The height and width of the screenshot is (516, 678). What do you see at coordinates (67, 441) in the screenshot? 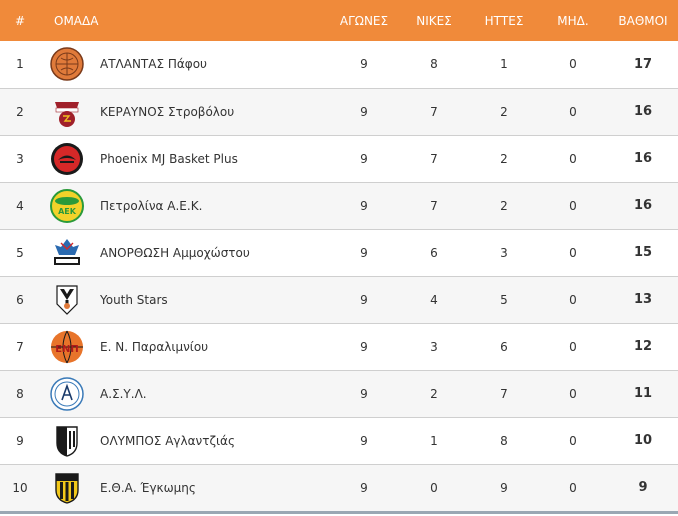
I see `olympos-logo-icon` at bounding box center [67, 441].